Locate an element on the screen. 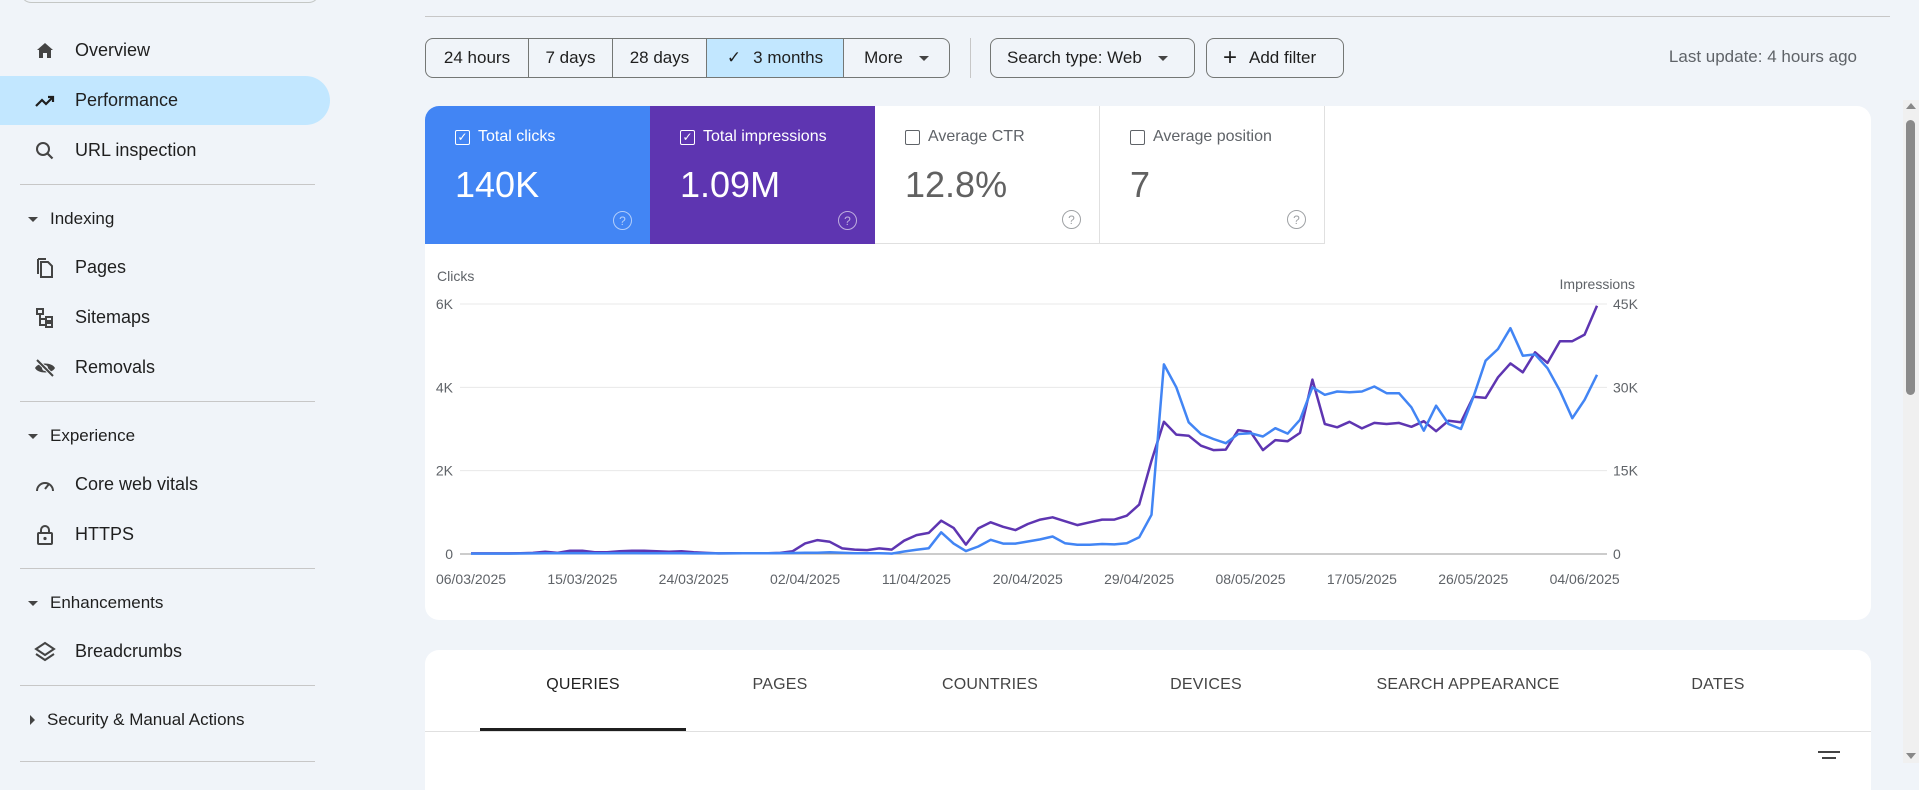 This screenshot has height=790, width=1919. x-tick-label: 04/06/2025 is located at coordinates (1585, 579).